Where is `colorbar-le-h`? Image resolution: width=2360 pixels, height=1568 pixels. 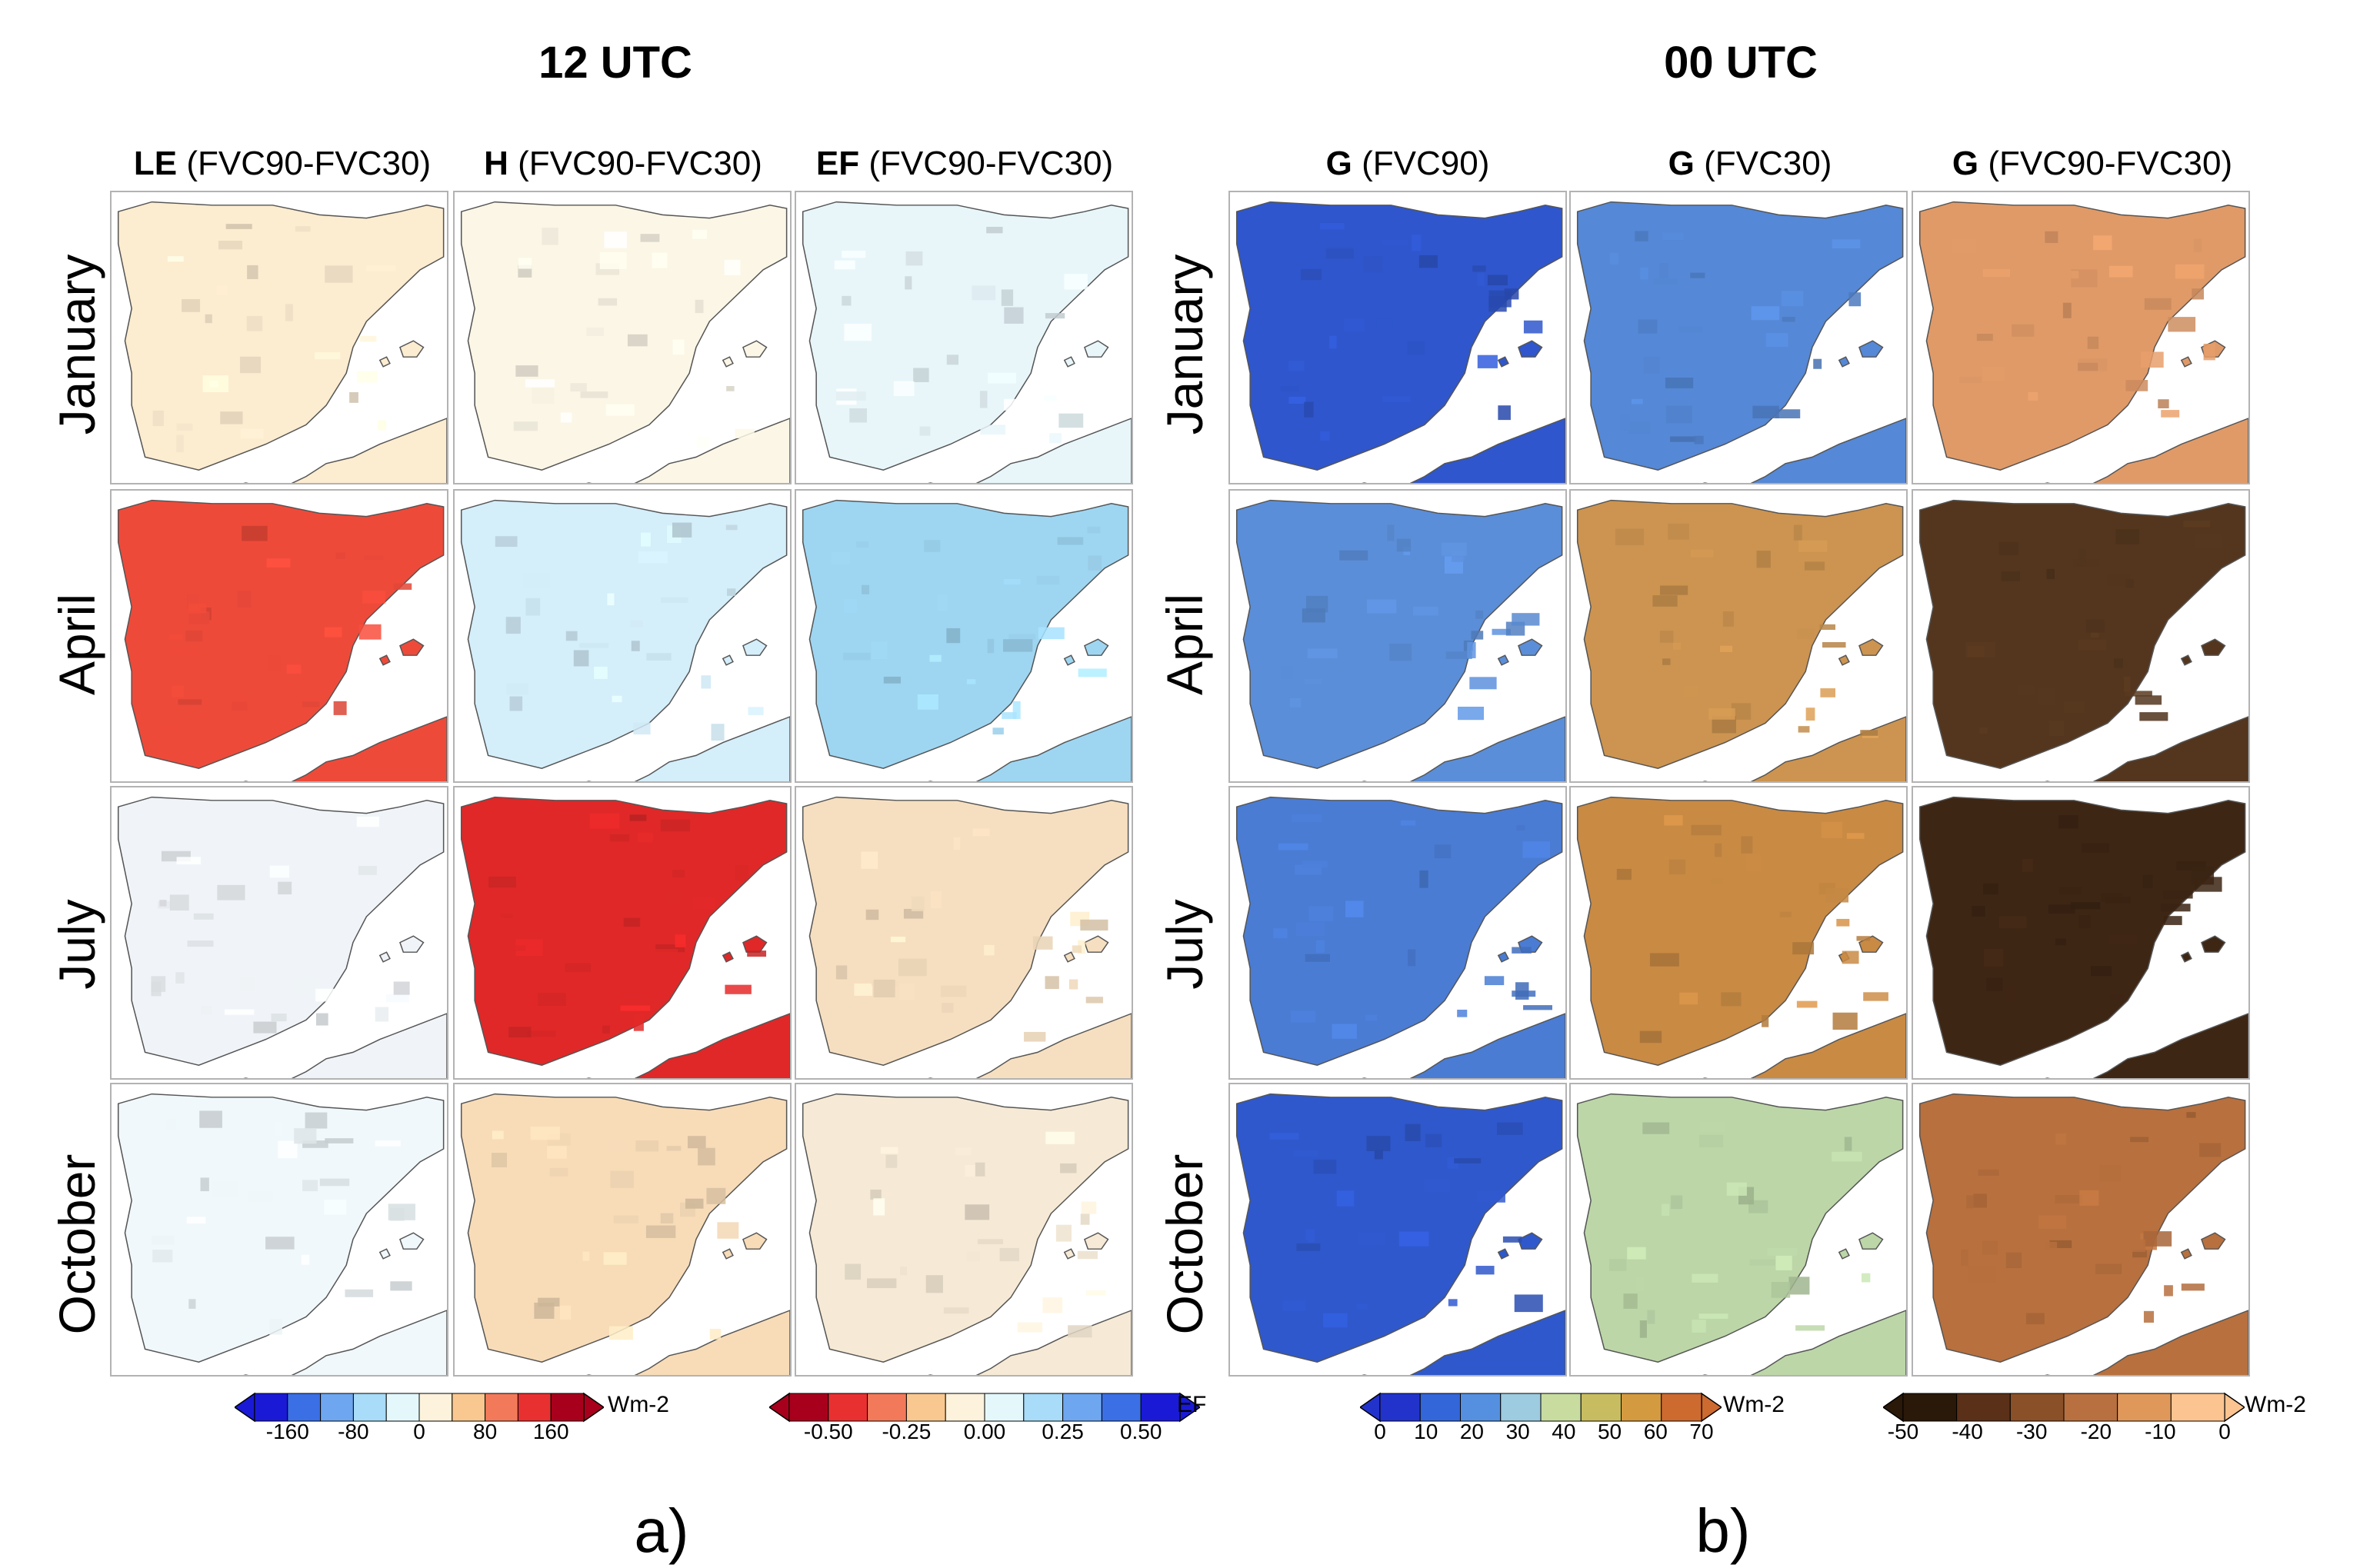
colorbar-le-h is located at coordinates (420, 1407).